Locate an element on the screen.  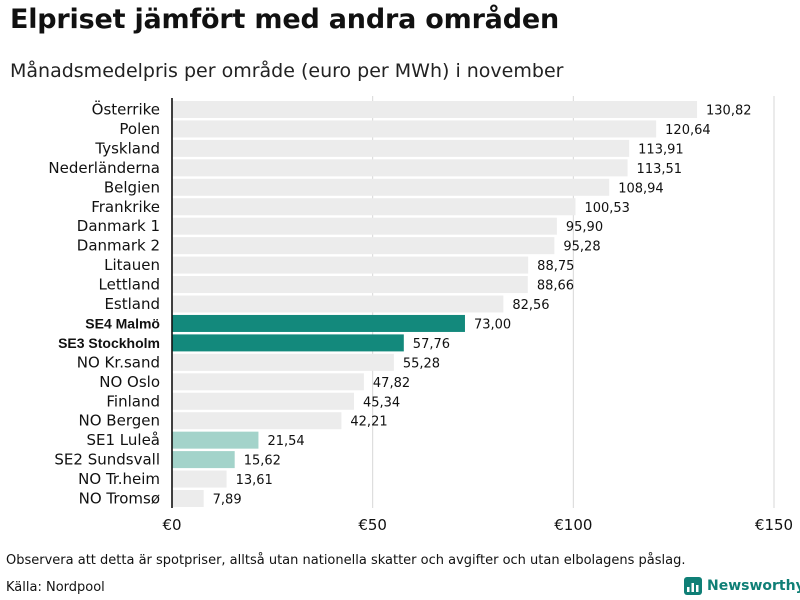
x-tick-label-2: €100 is located at coordinates (573, 525).